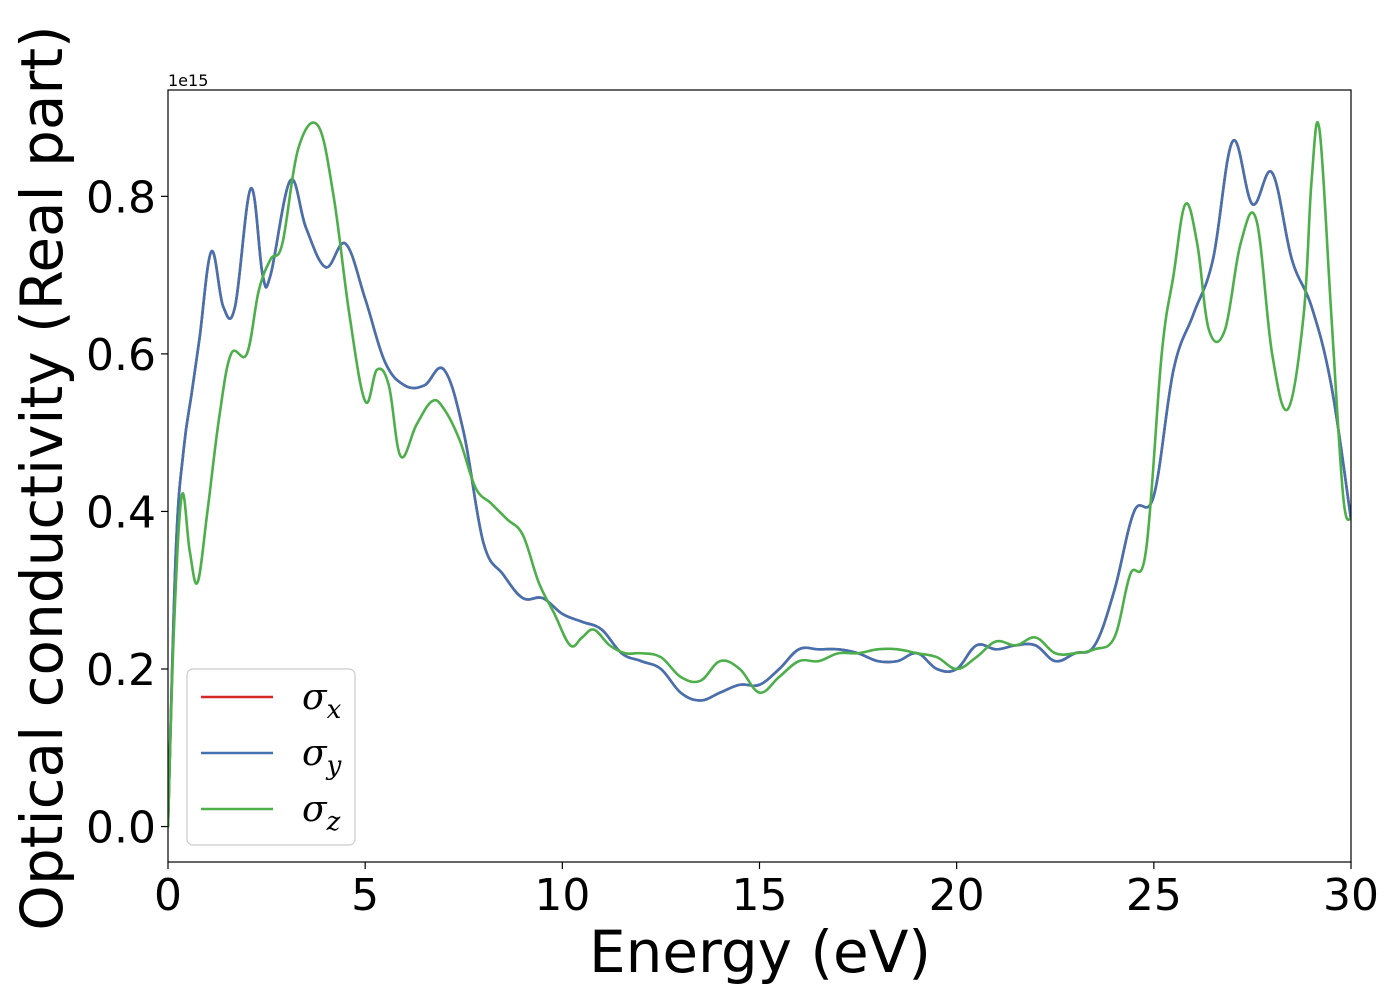 The image size is (1400, 1000). Describe the element at coordinates (271, 757) in the screenshot. I see `legend-box` at that location.